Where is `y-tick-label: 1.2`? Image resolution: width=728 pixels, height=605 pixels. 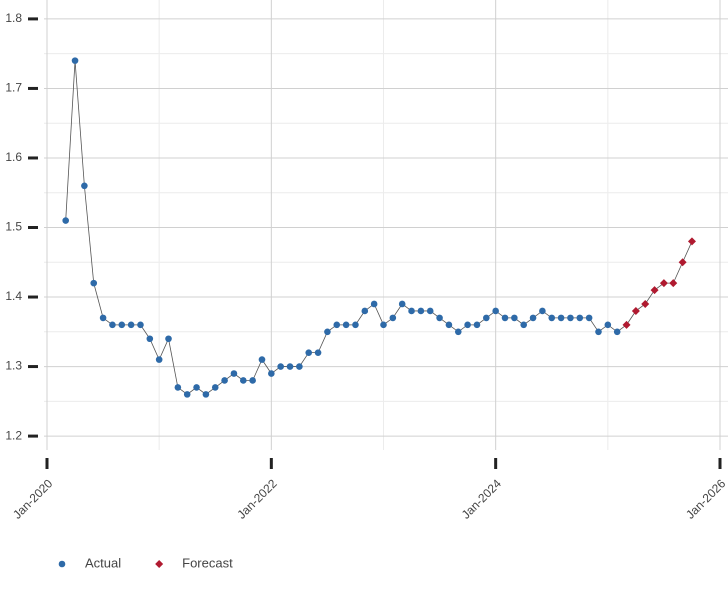
y-tick-label: 1.2 is located at coordinates (13, 435).